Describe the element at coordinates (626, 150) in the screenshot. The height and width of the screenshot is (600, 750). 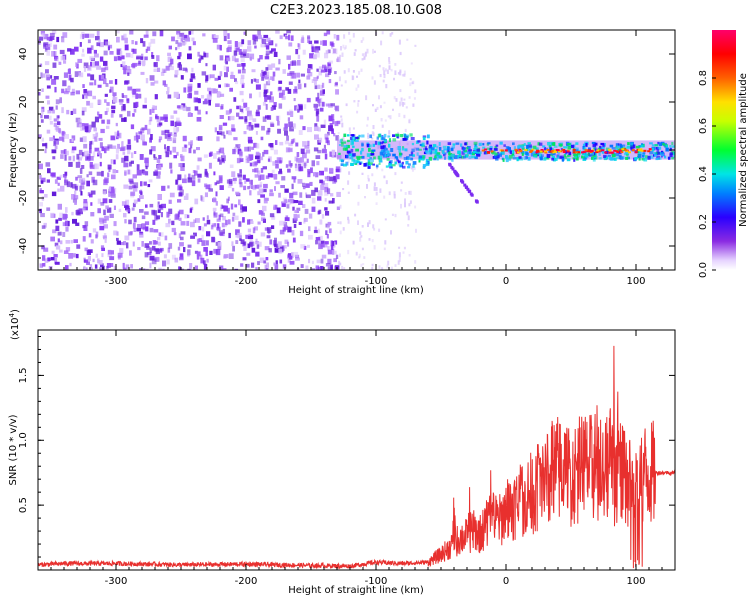
I see `peak-pixel` at that location.